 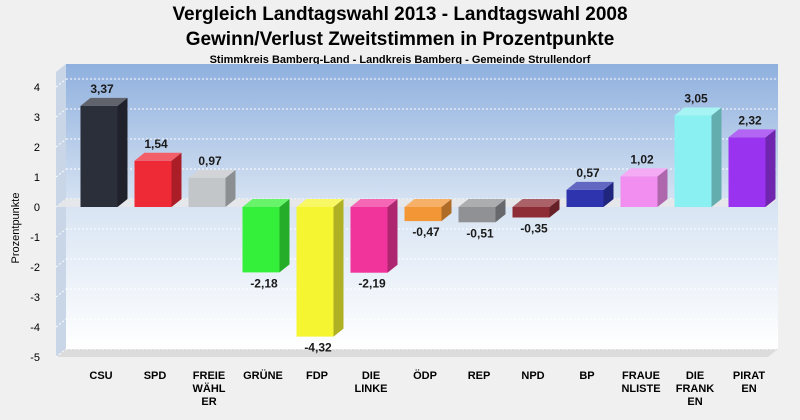 I want to click on data-label: 1,54, so click(x=156, y=144).